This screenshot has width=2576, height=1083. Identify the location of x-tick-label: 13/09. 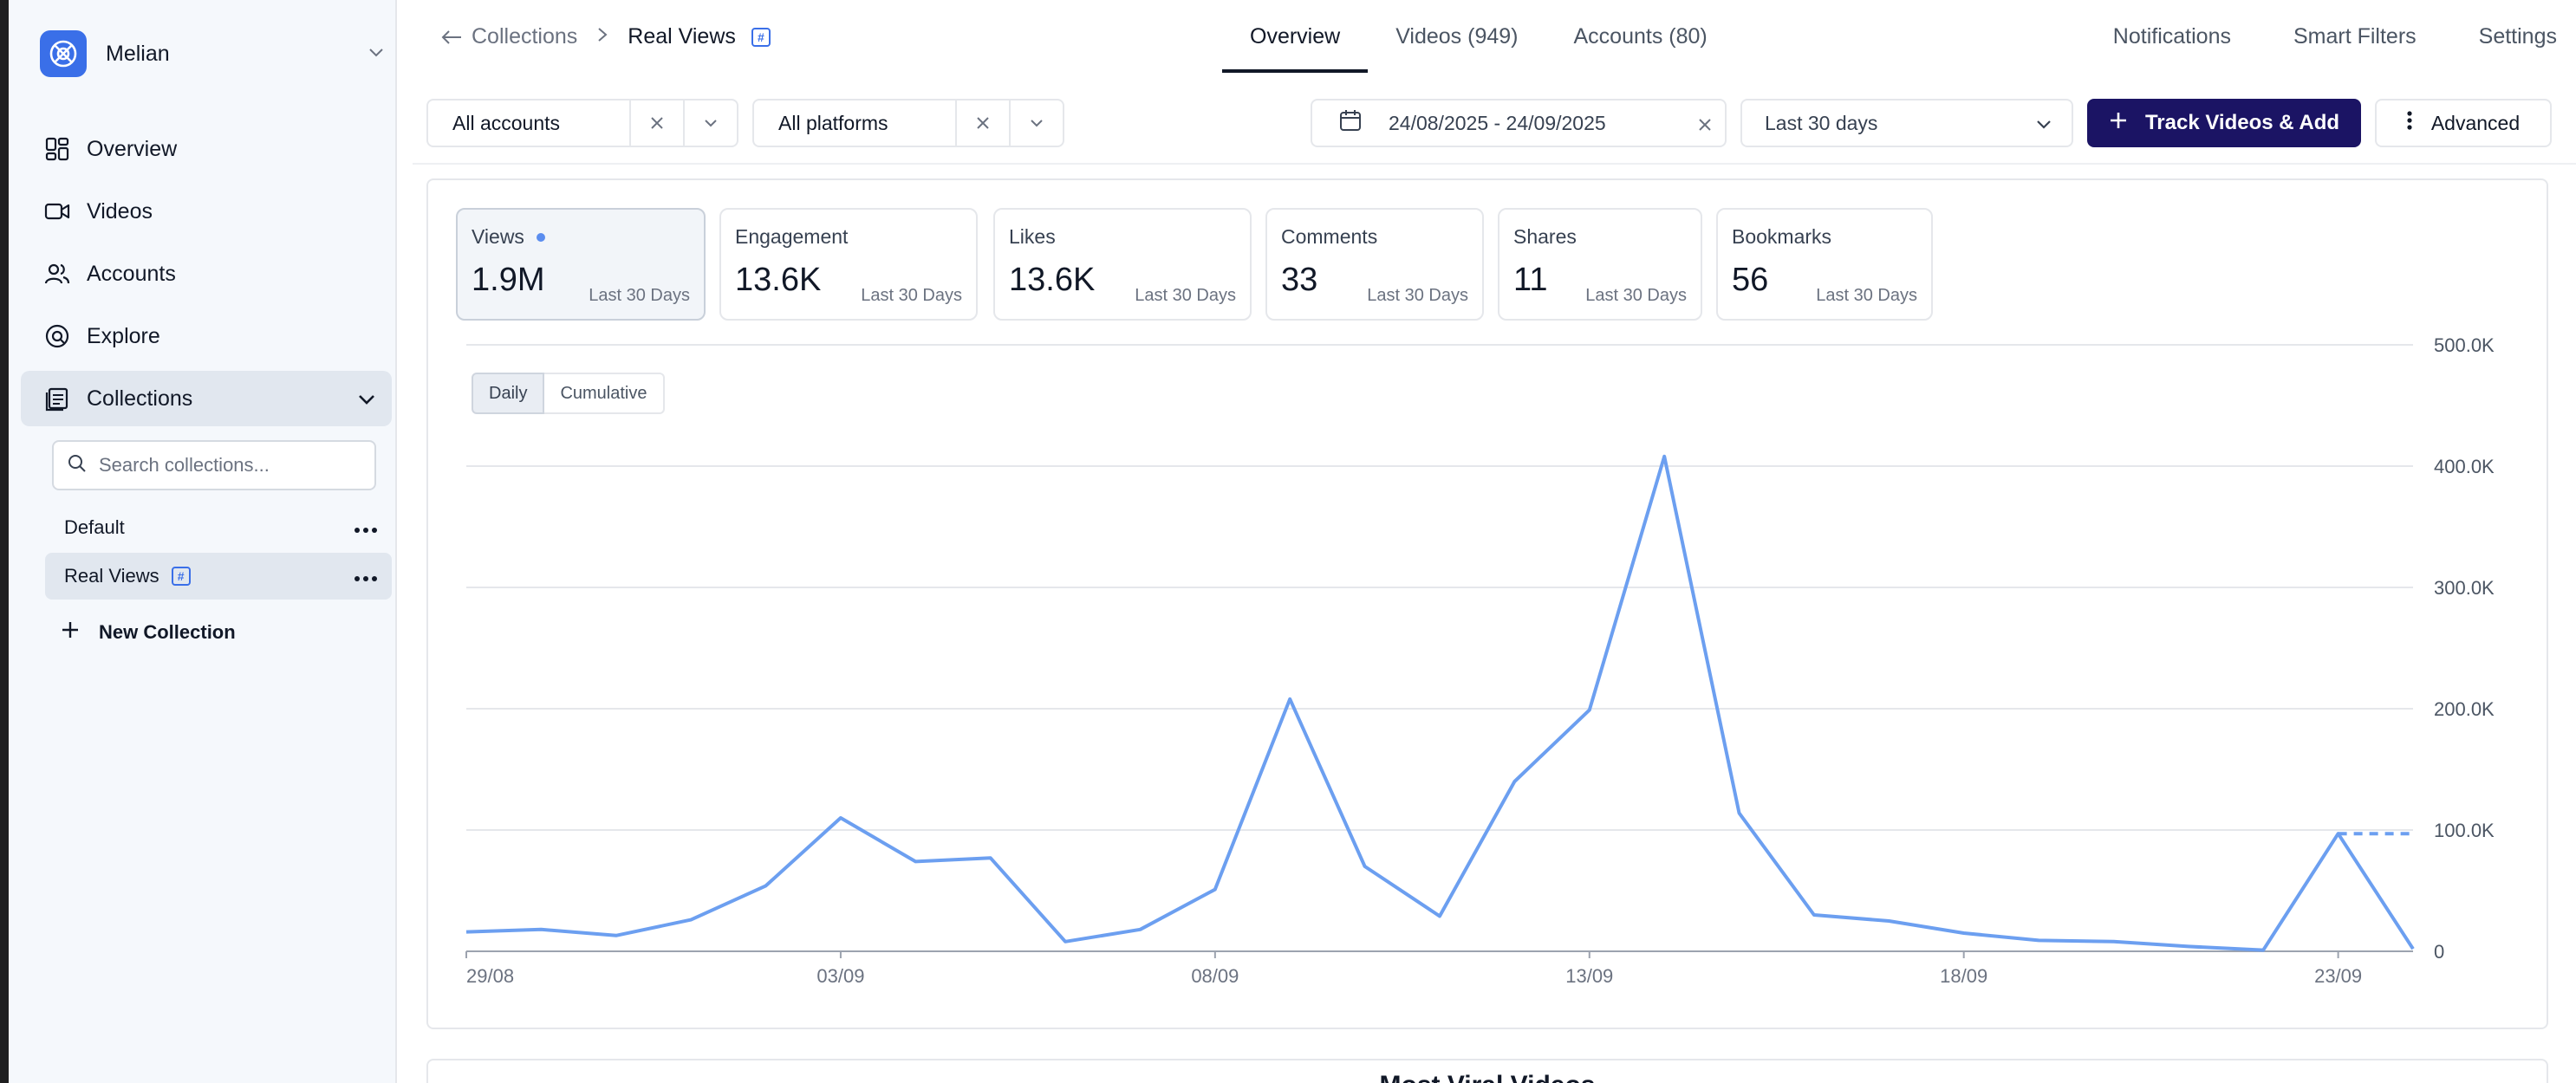
(1589, 976).